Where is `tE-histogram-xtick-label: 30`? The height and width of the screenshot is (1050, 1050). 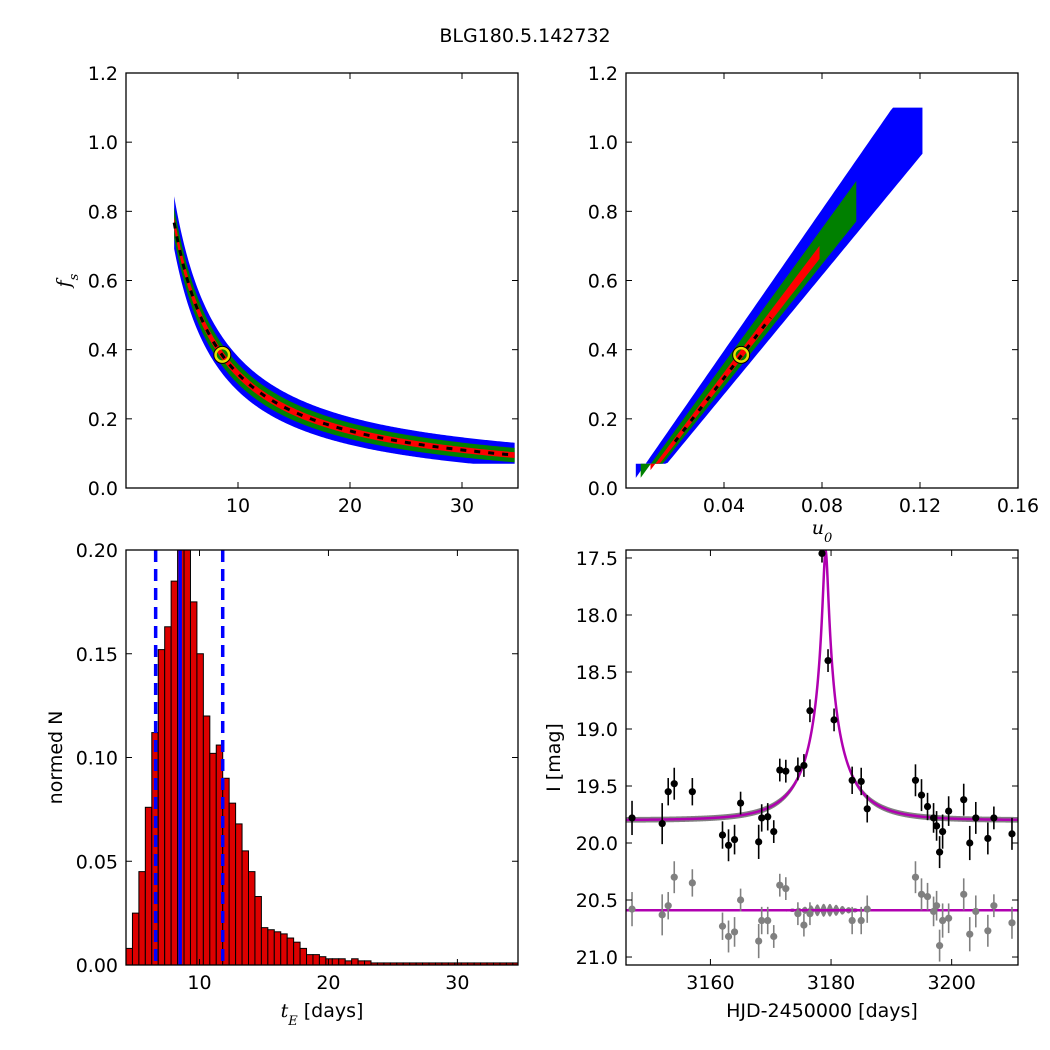
tE-histogram-xtick-label: 30 is located at coordinates (457, 983).